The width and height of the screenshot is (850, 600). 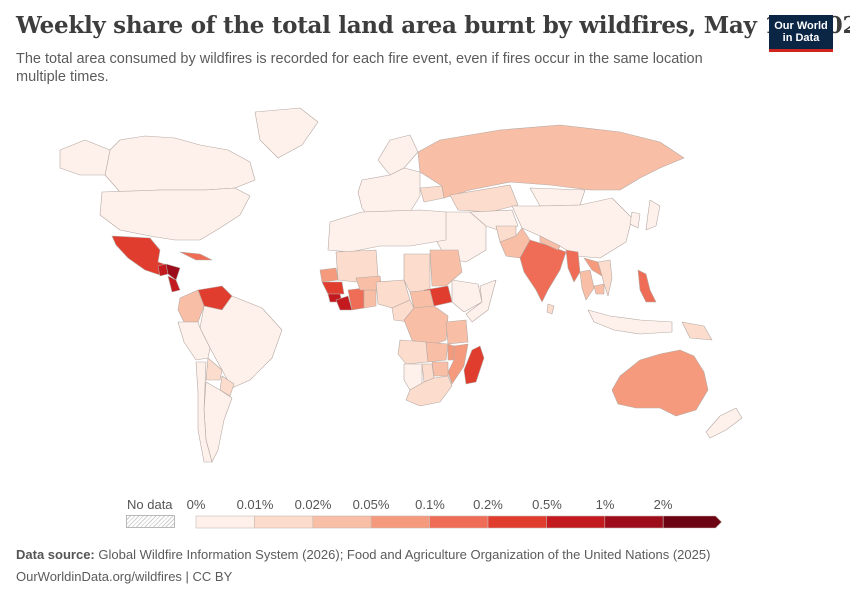 What do you see at coordinates (180, 164) in the screenshot?
I see `region-canada` at bounding box center [180, 164].